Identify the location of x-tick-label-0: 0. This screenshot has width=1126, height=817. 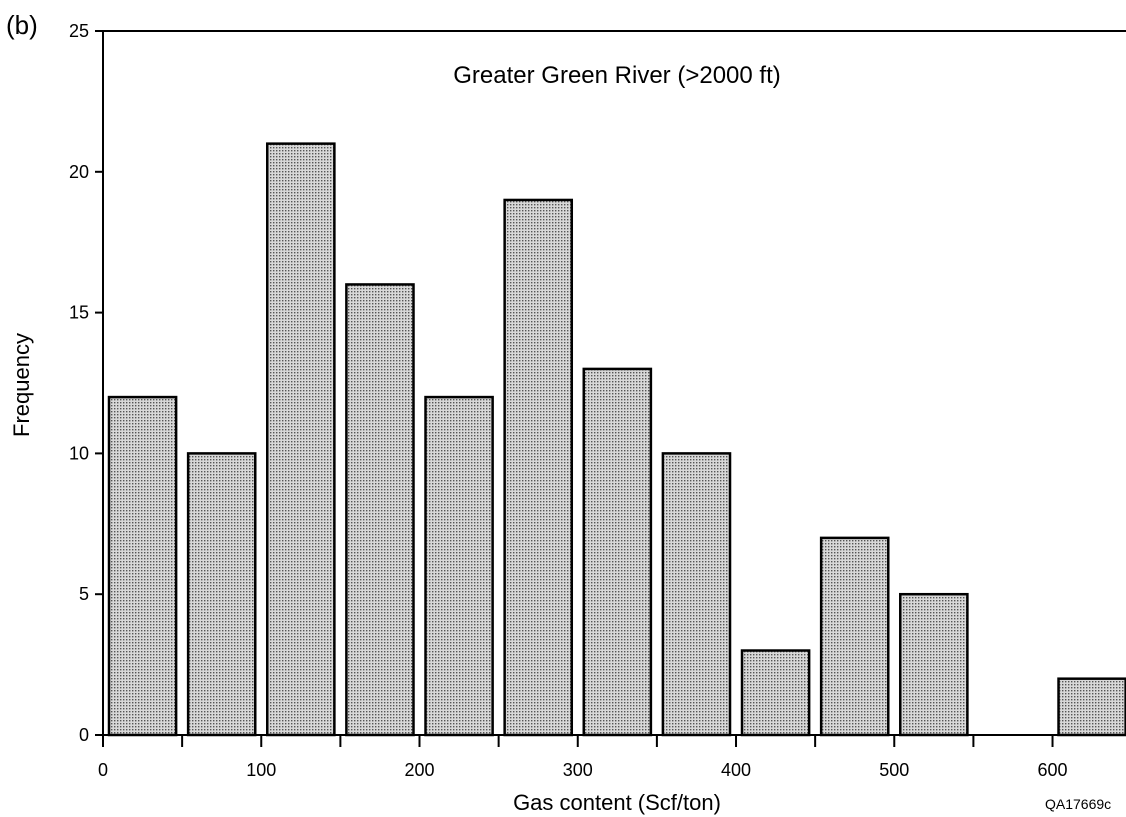
(103, 770).